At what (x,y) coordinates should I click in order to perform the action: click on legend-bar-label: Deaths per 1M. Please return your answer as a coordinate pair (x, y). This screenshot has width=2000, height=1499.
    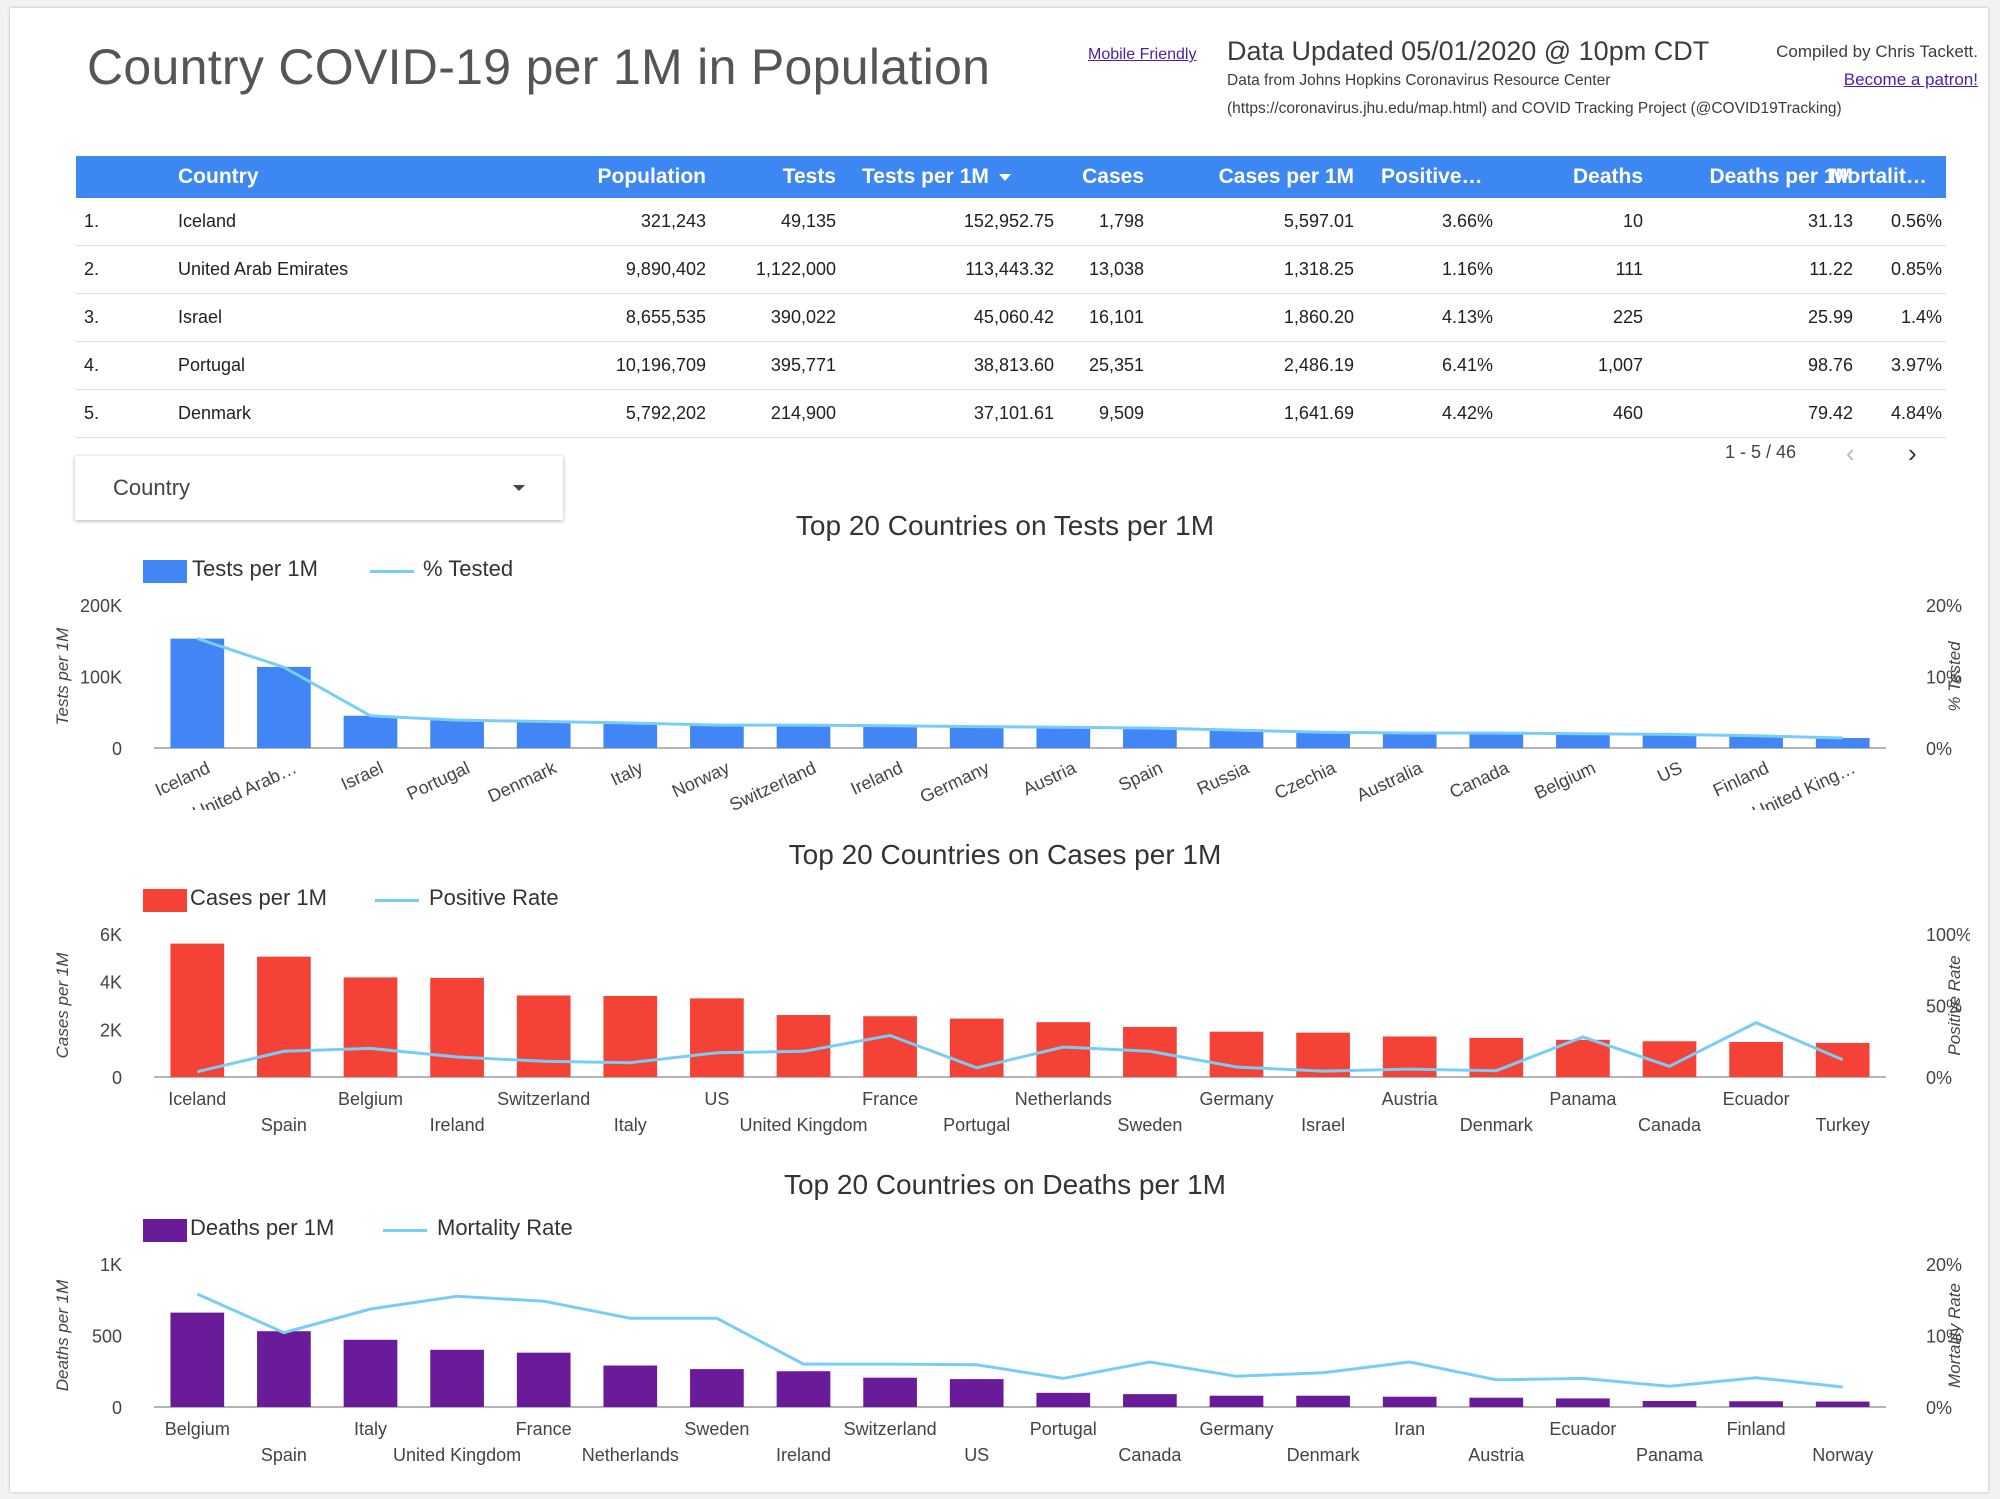
    Looking at the image, I should click on (262, 1227).